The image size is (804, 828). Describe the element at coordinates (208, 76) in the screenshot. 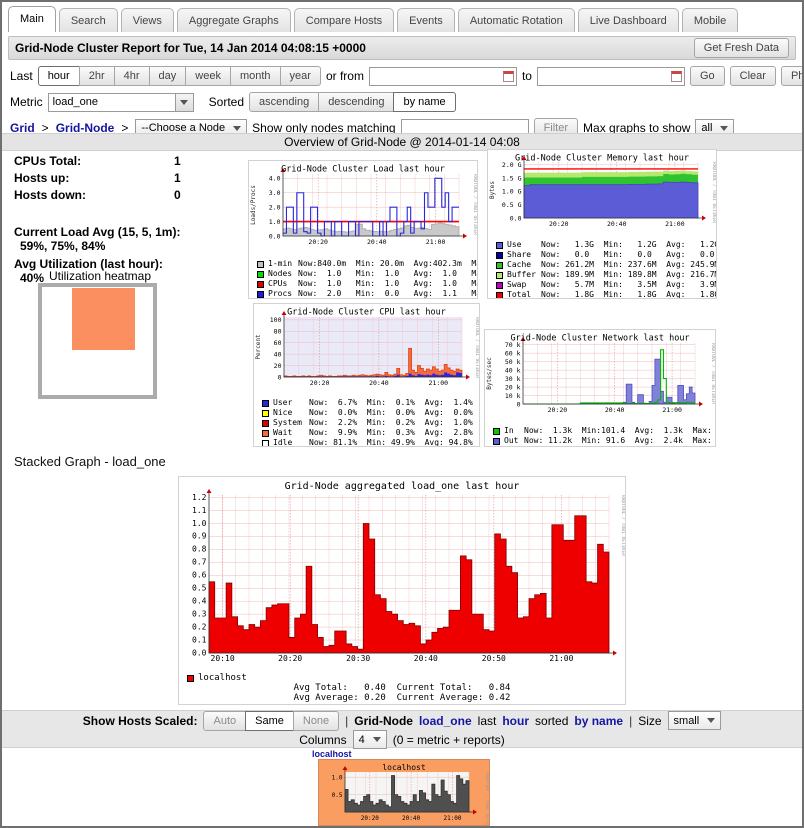

I see `range-week-button: week` at that location.